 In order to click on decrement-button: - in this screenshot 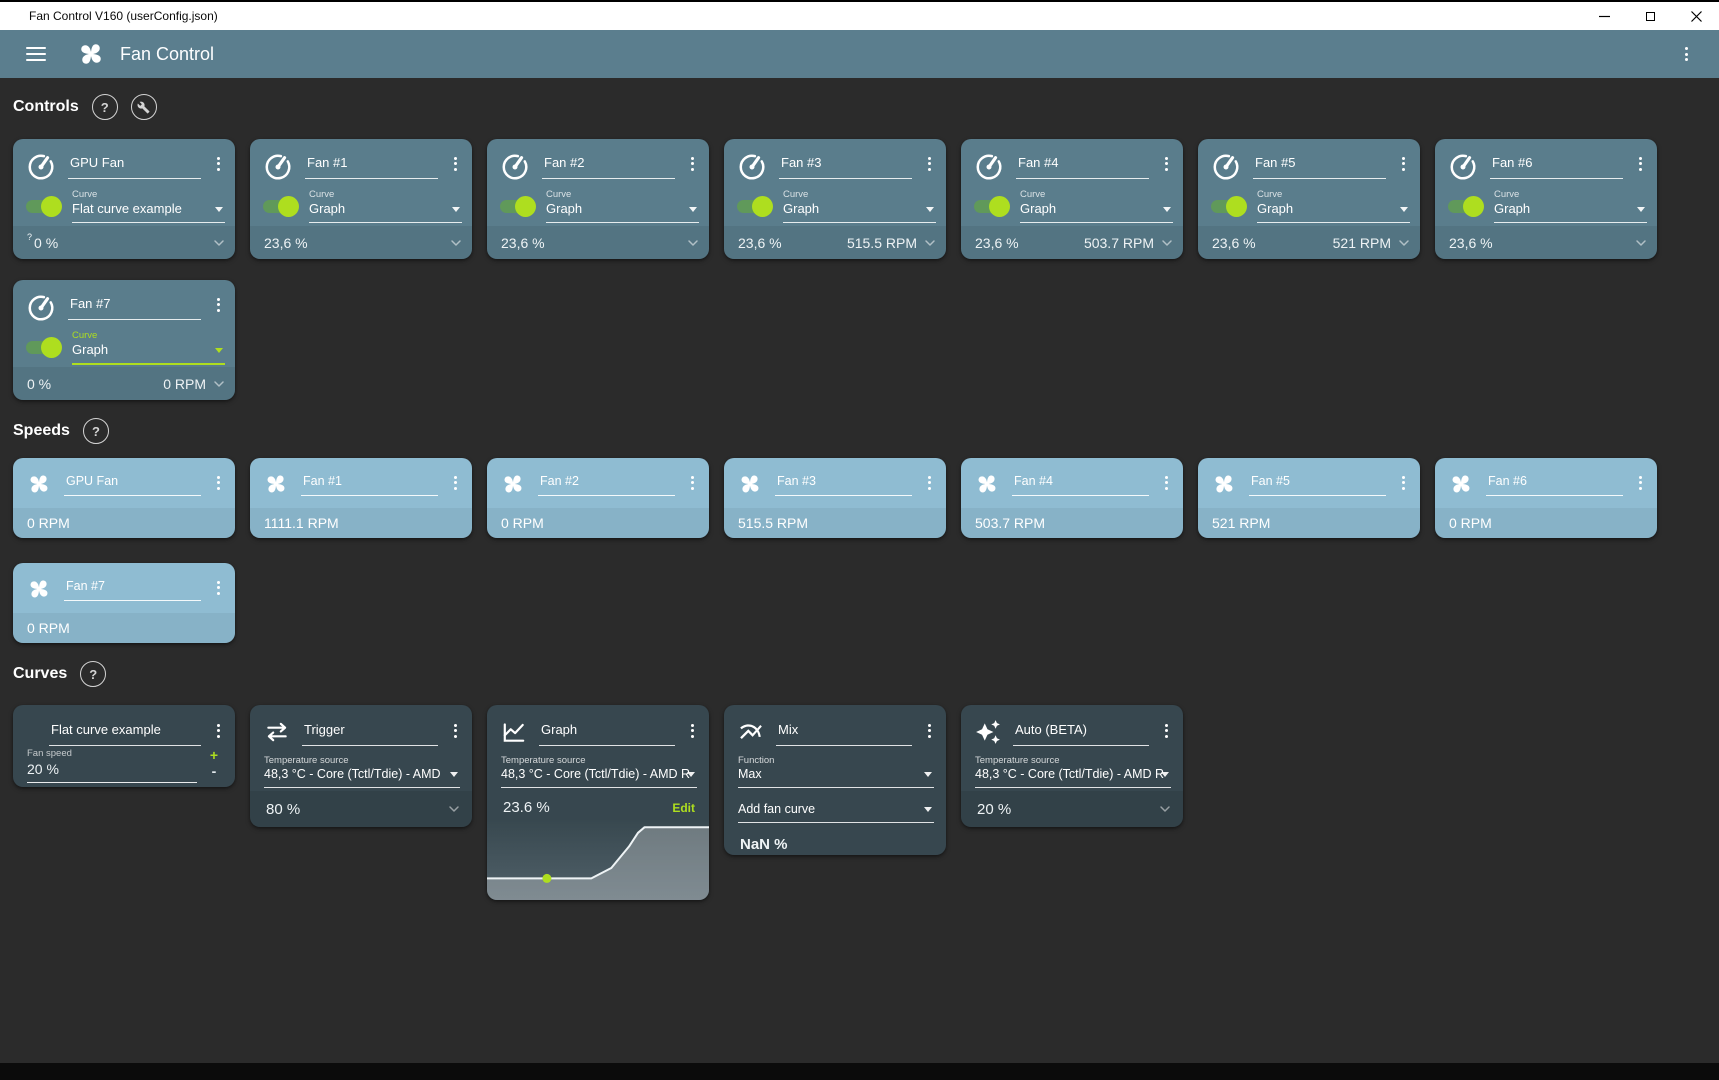, I will do `click(214, 771)`.